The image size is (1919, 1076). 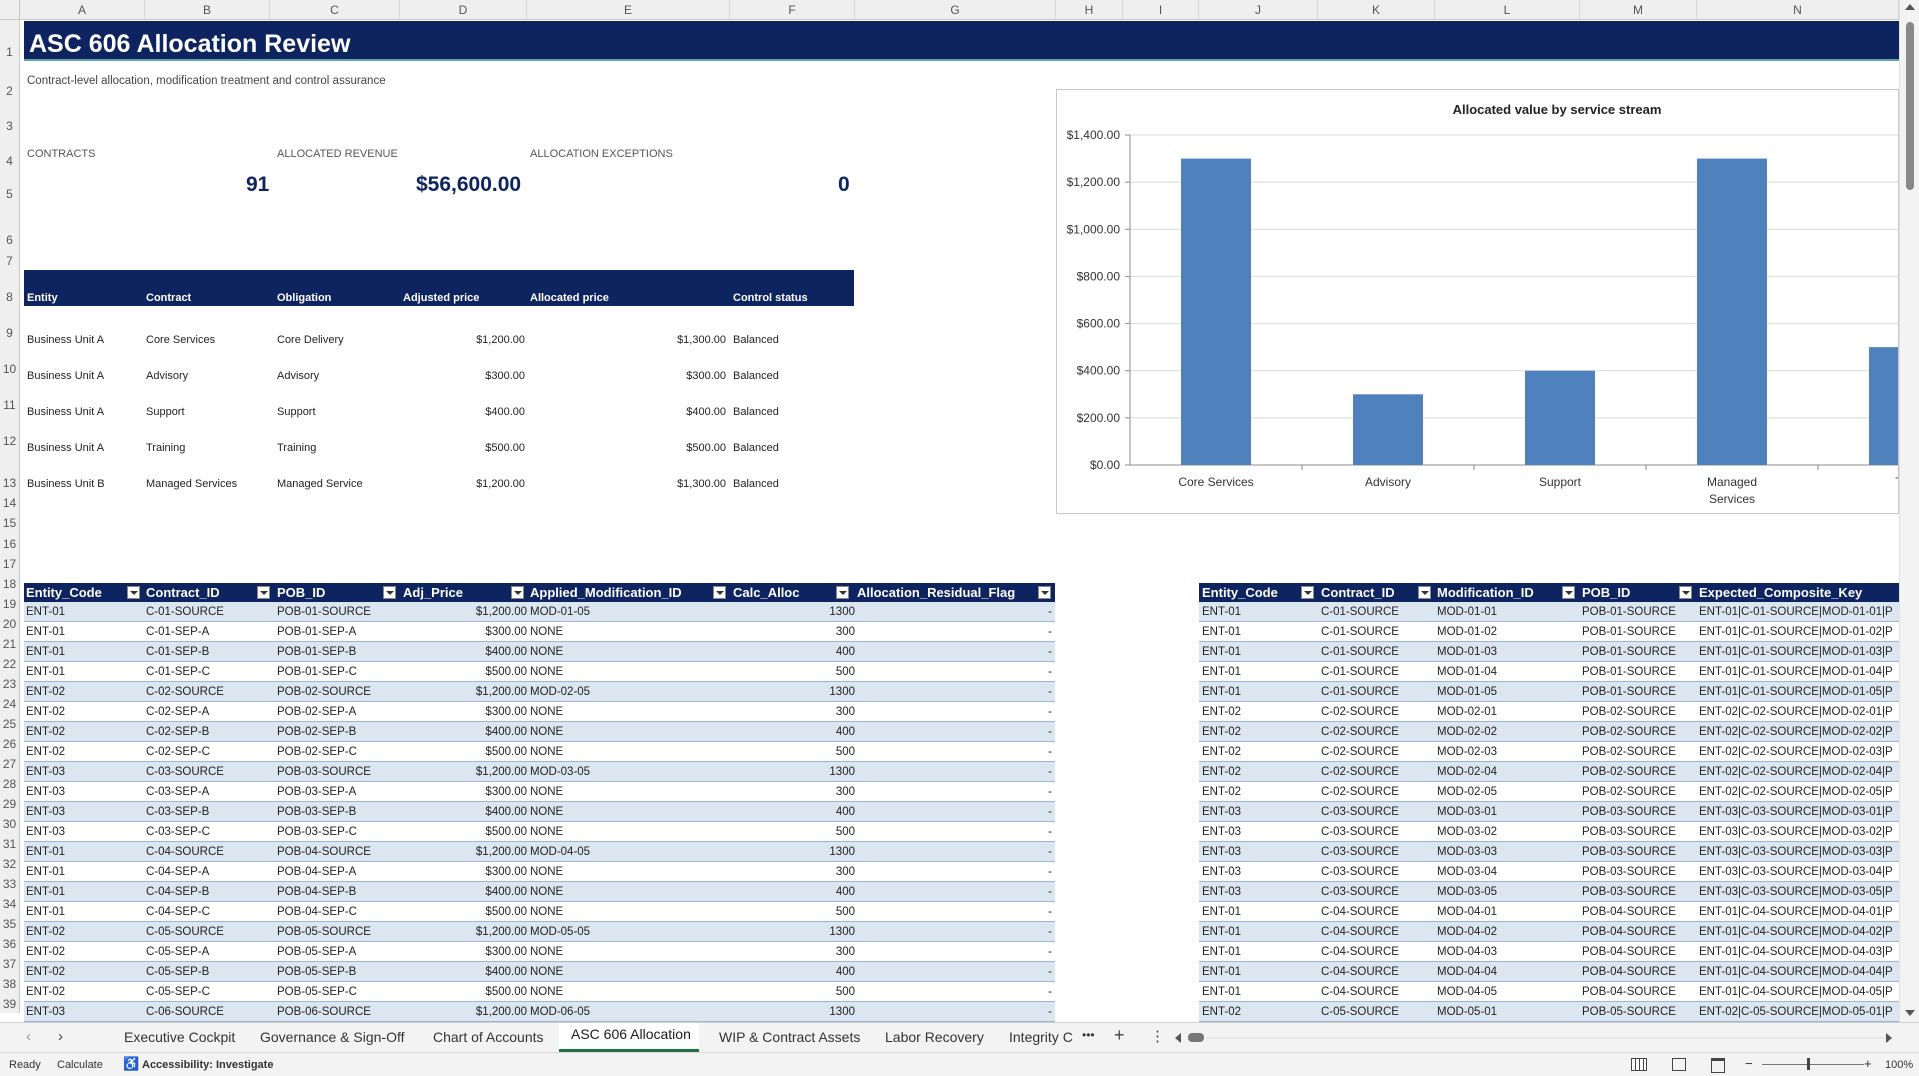 I want to click on column-header-e: E, so click(x=628, y=10).